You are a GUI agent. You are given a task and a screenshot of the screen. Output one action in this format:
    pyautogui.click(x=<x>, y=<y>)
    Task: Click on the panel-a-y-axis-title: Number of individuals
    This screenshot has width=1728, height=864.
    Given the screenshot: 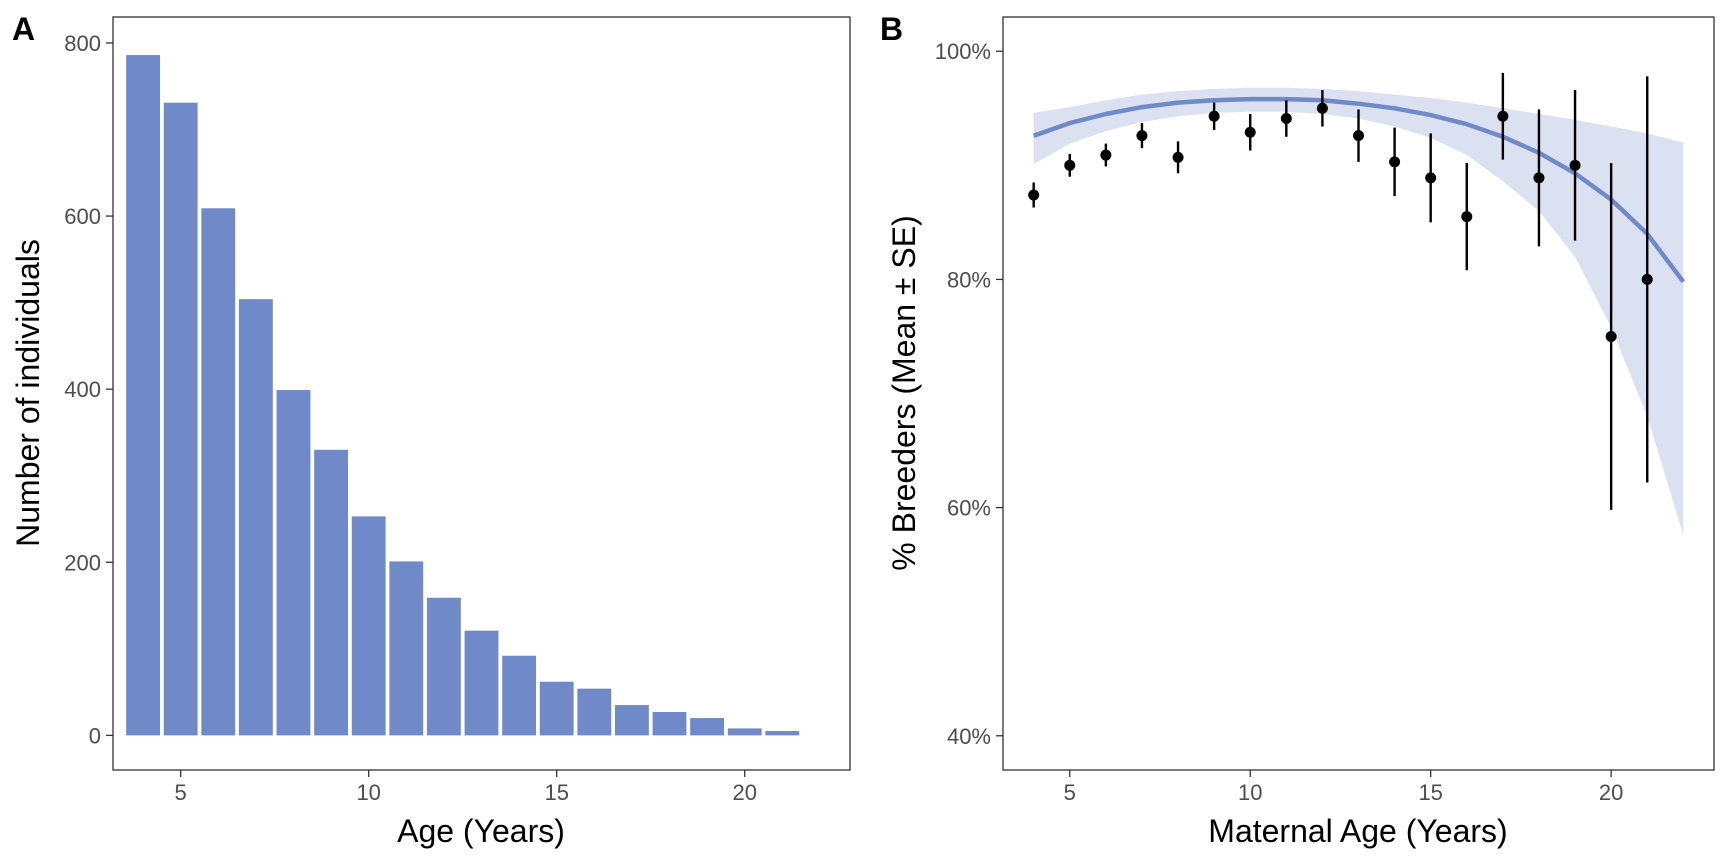 What is the action you would take?
    pyautogui.click(x=28, y=393)
    